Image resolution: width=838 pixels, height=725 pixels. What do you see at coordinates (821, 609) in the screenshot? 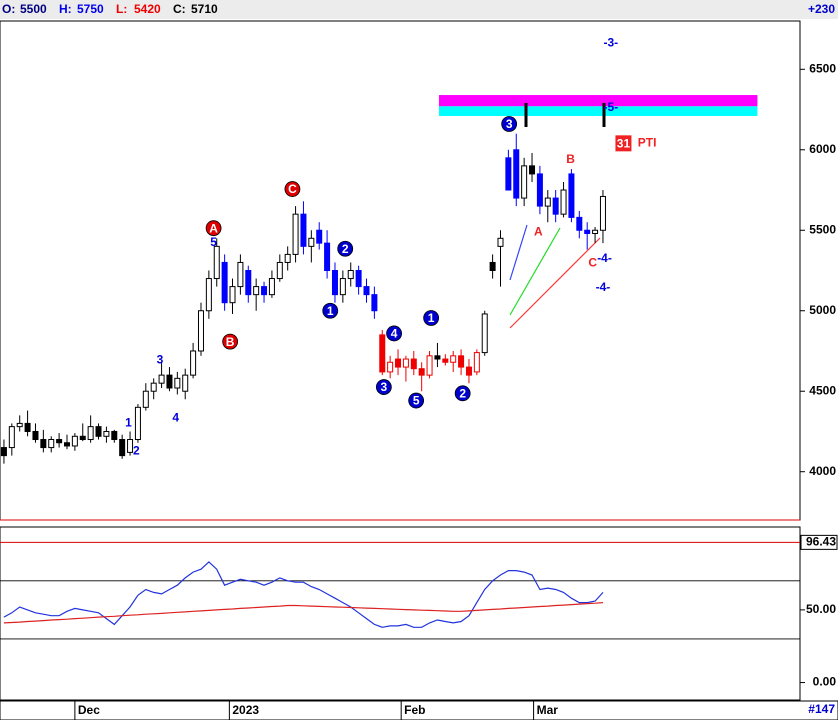
I see `osc-tick-label: 50.00` at bounding box center [821, 609].